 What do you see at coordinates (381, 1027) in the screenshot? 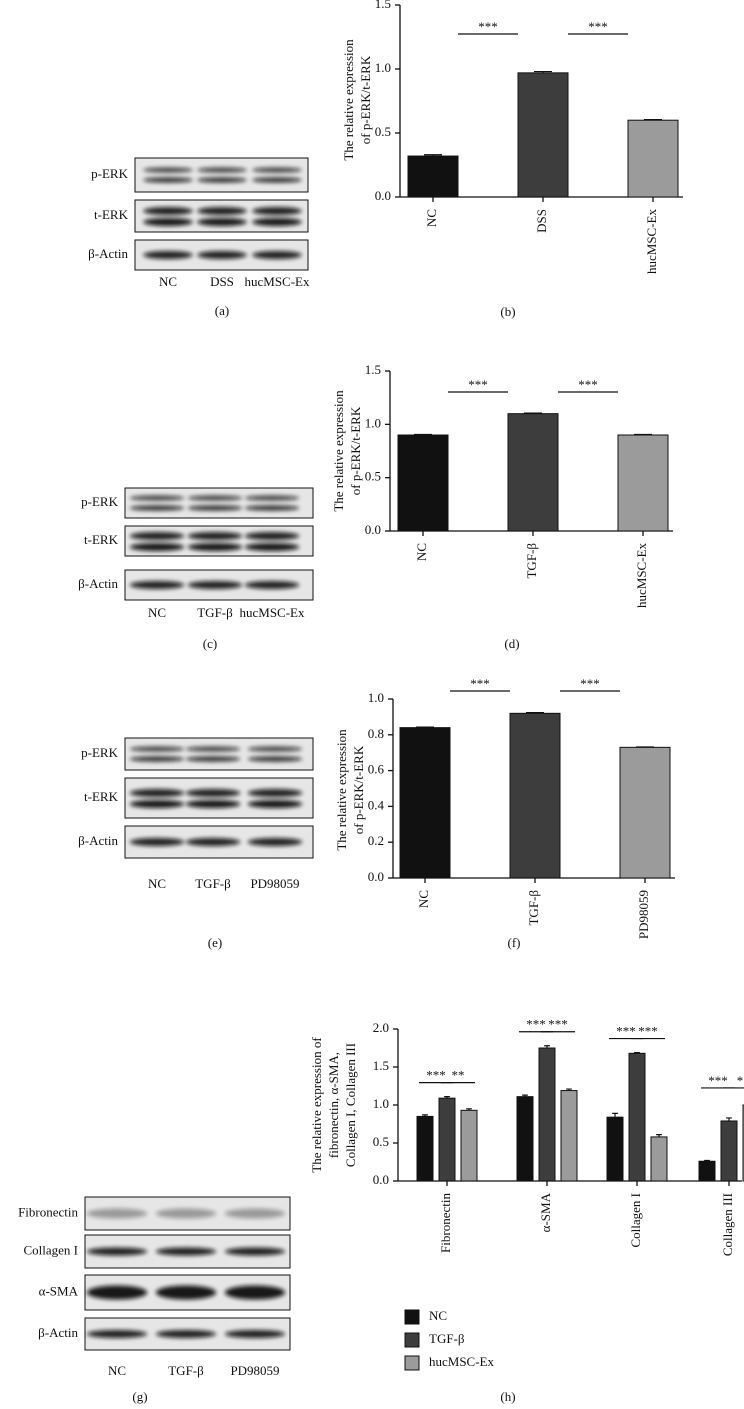
I see `y-tick-label: 2.0` at bounding box center [381, 1027].